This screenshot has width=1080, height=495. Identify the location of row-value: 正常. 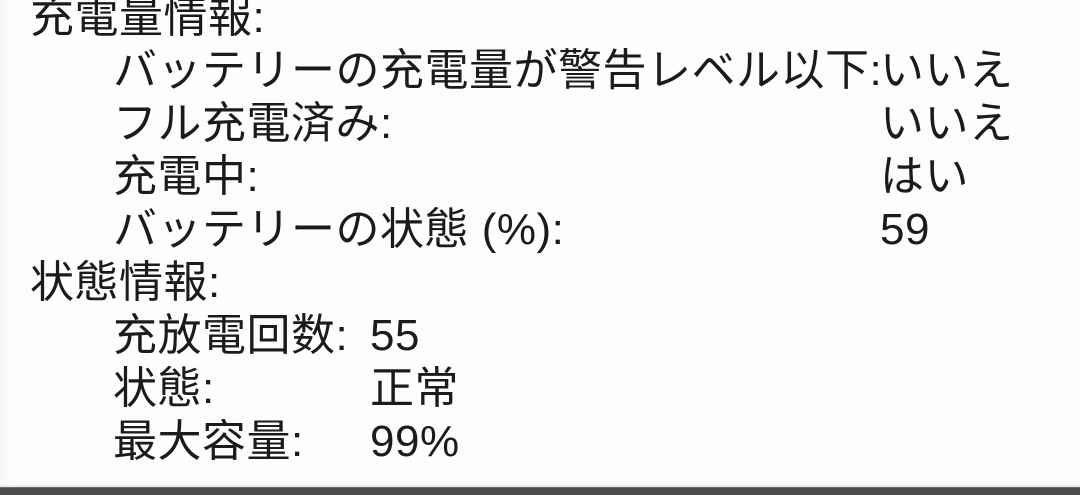
(414, 388).